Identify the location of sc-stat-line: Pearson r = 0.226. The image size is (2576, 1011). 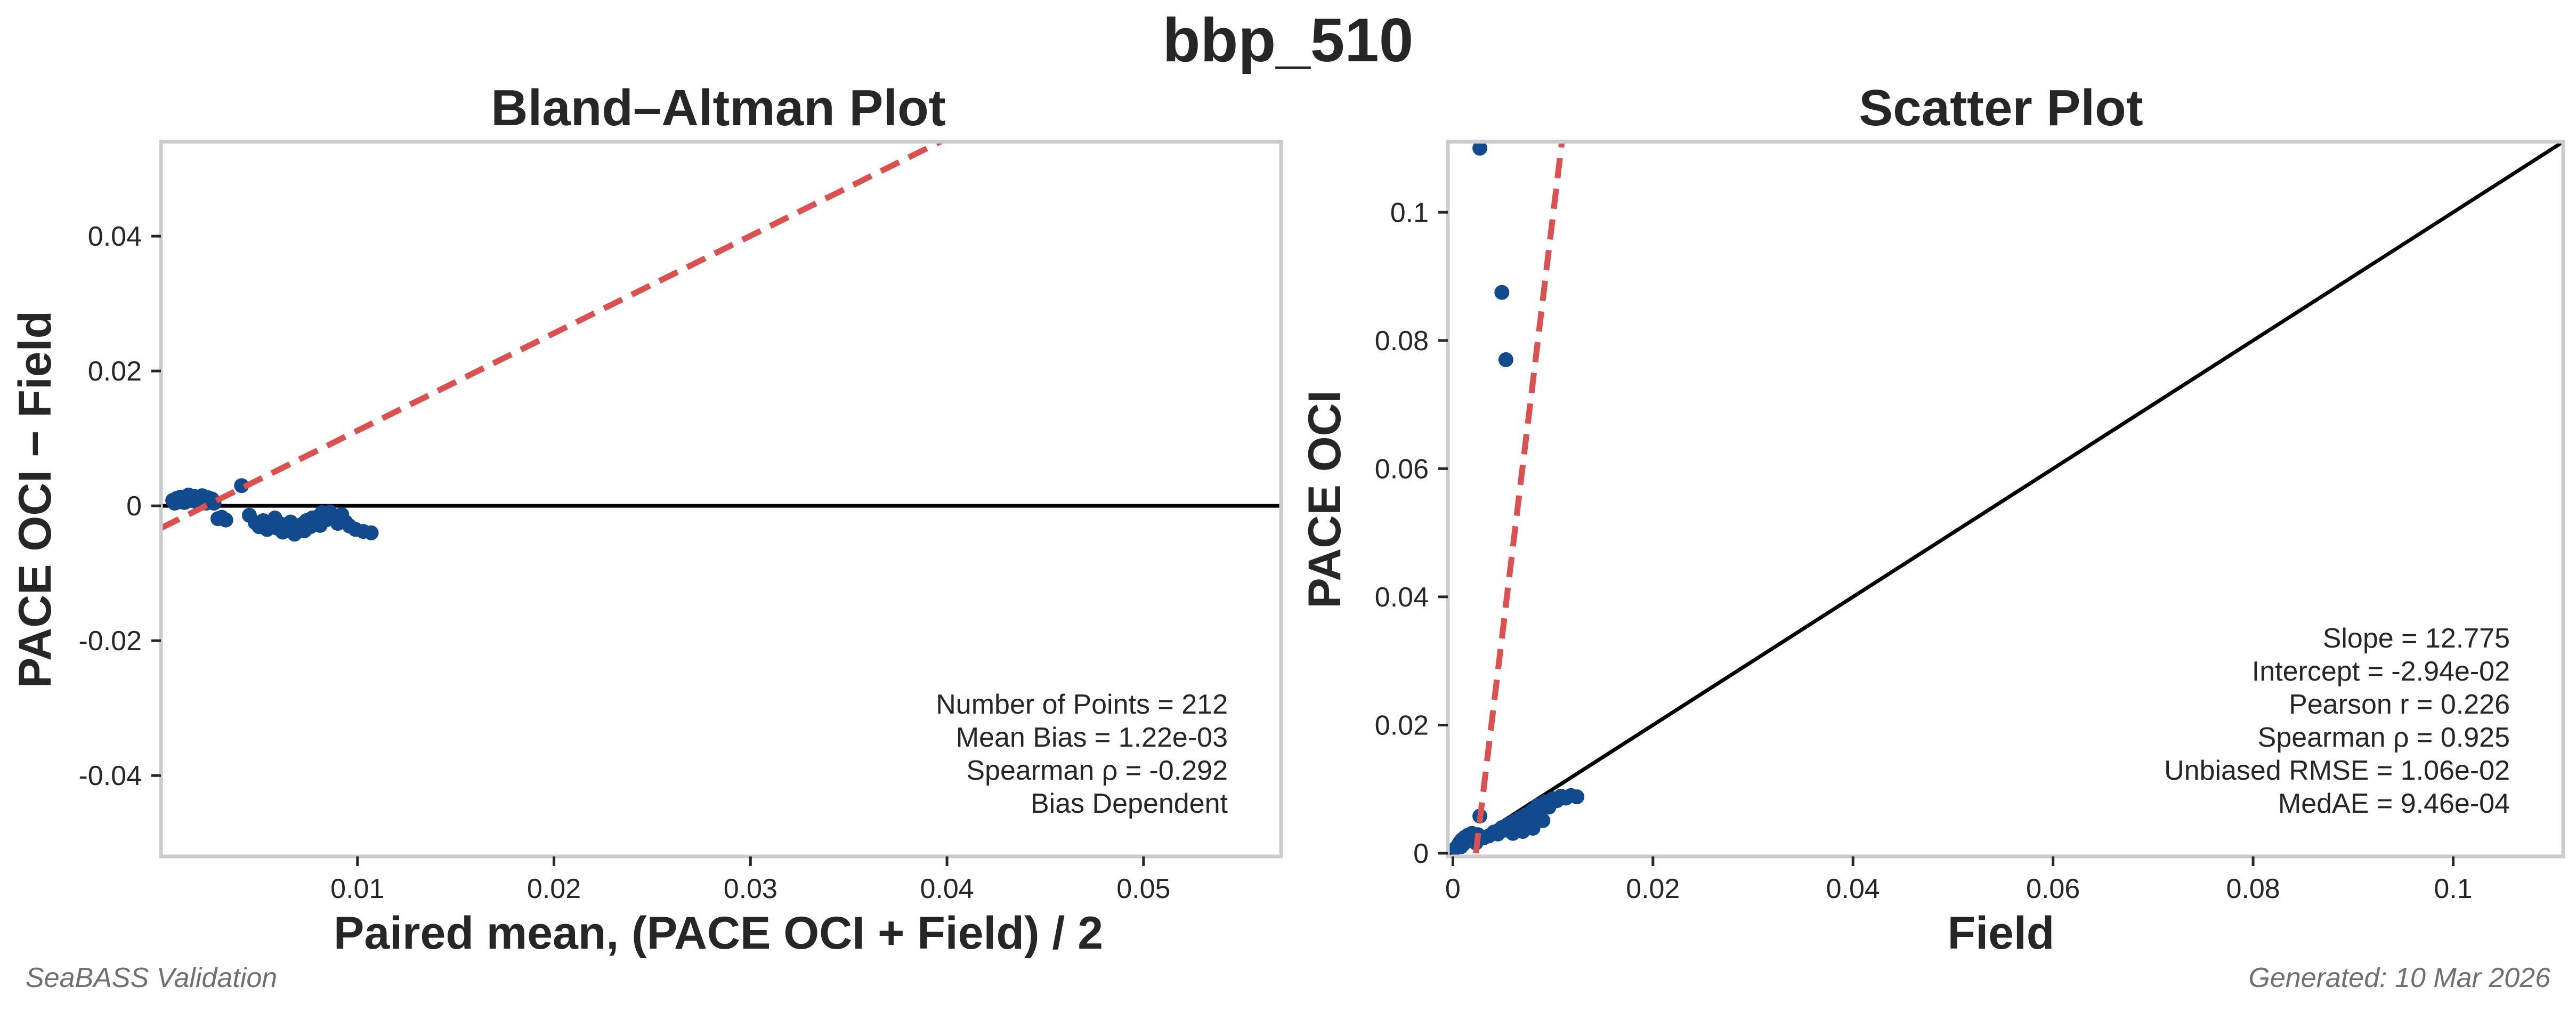
(2399, 704).